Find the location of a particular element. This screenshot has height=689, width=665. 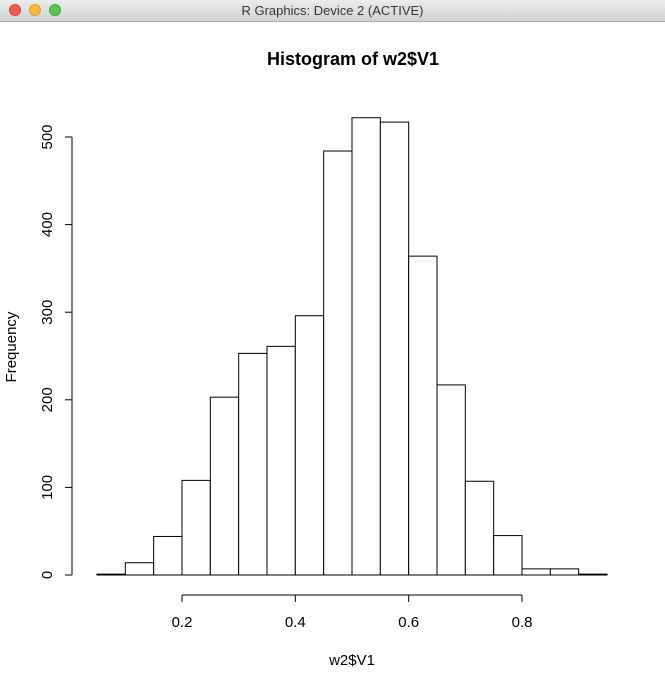

y-tick-label: 500 is located at coordinates (47, 136).